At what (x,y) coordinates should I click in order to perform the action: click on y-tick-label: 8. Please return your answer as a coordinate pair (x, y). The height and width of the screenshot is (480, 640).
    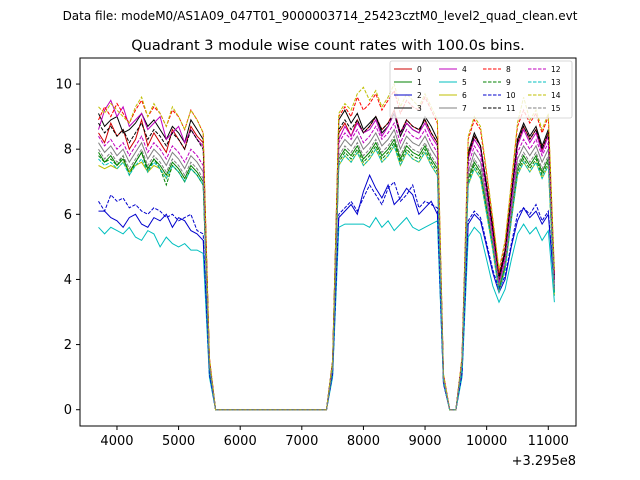
    Looking at the image, I should click on (68, 150).